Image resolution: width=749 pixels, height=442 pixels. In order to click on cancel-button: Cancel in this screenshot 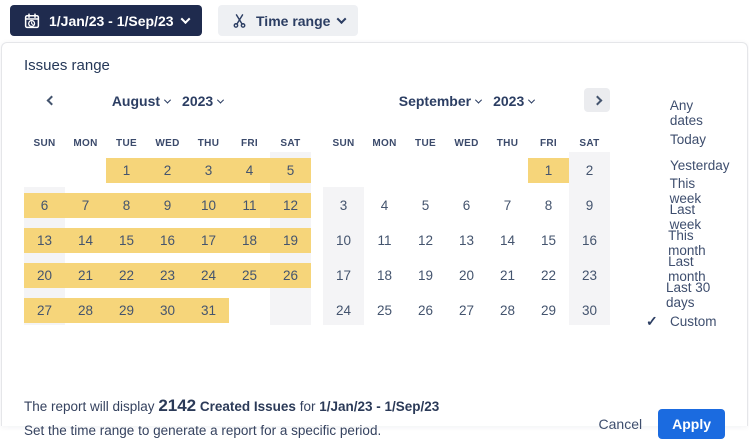, I will do `click(621, 424)`.